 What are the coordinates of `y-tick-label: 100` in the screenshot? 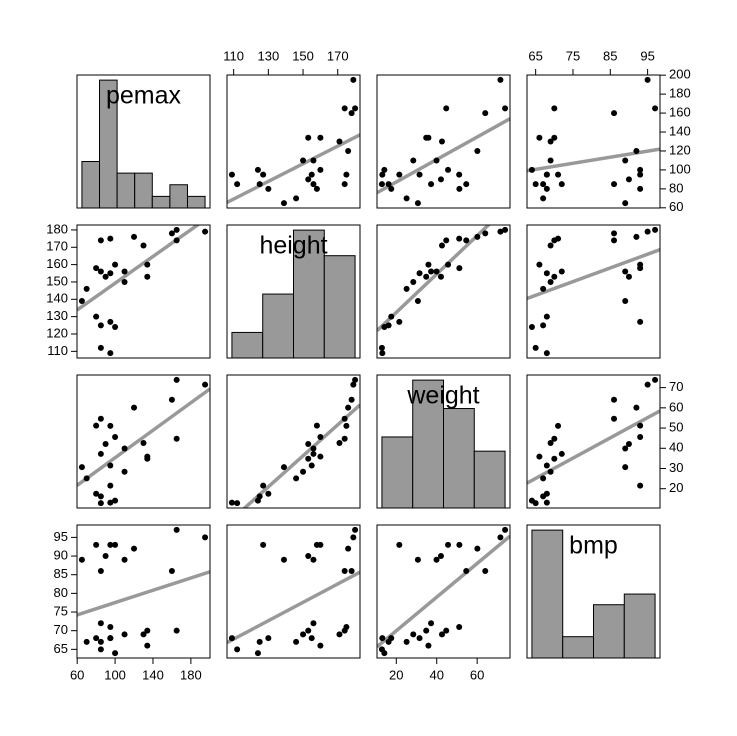 It's located at (680, 168).